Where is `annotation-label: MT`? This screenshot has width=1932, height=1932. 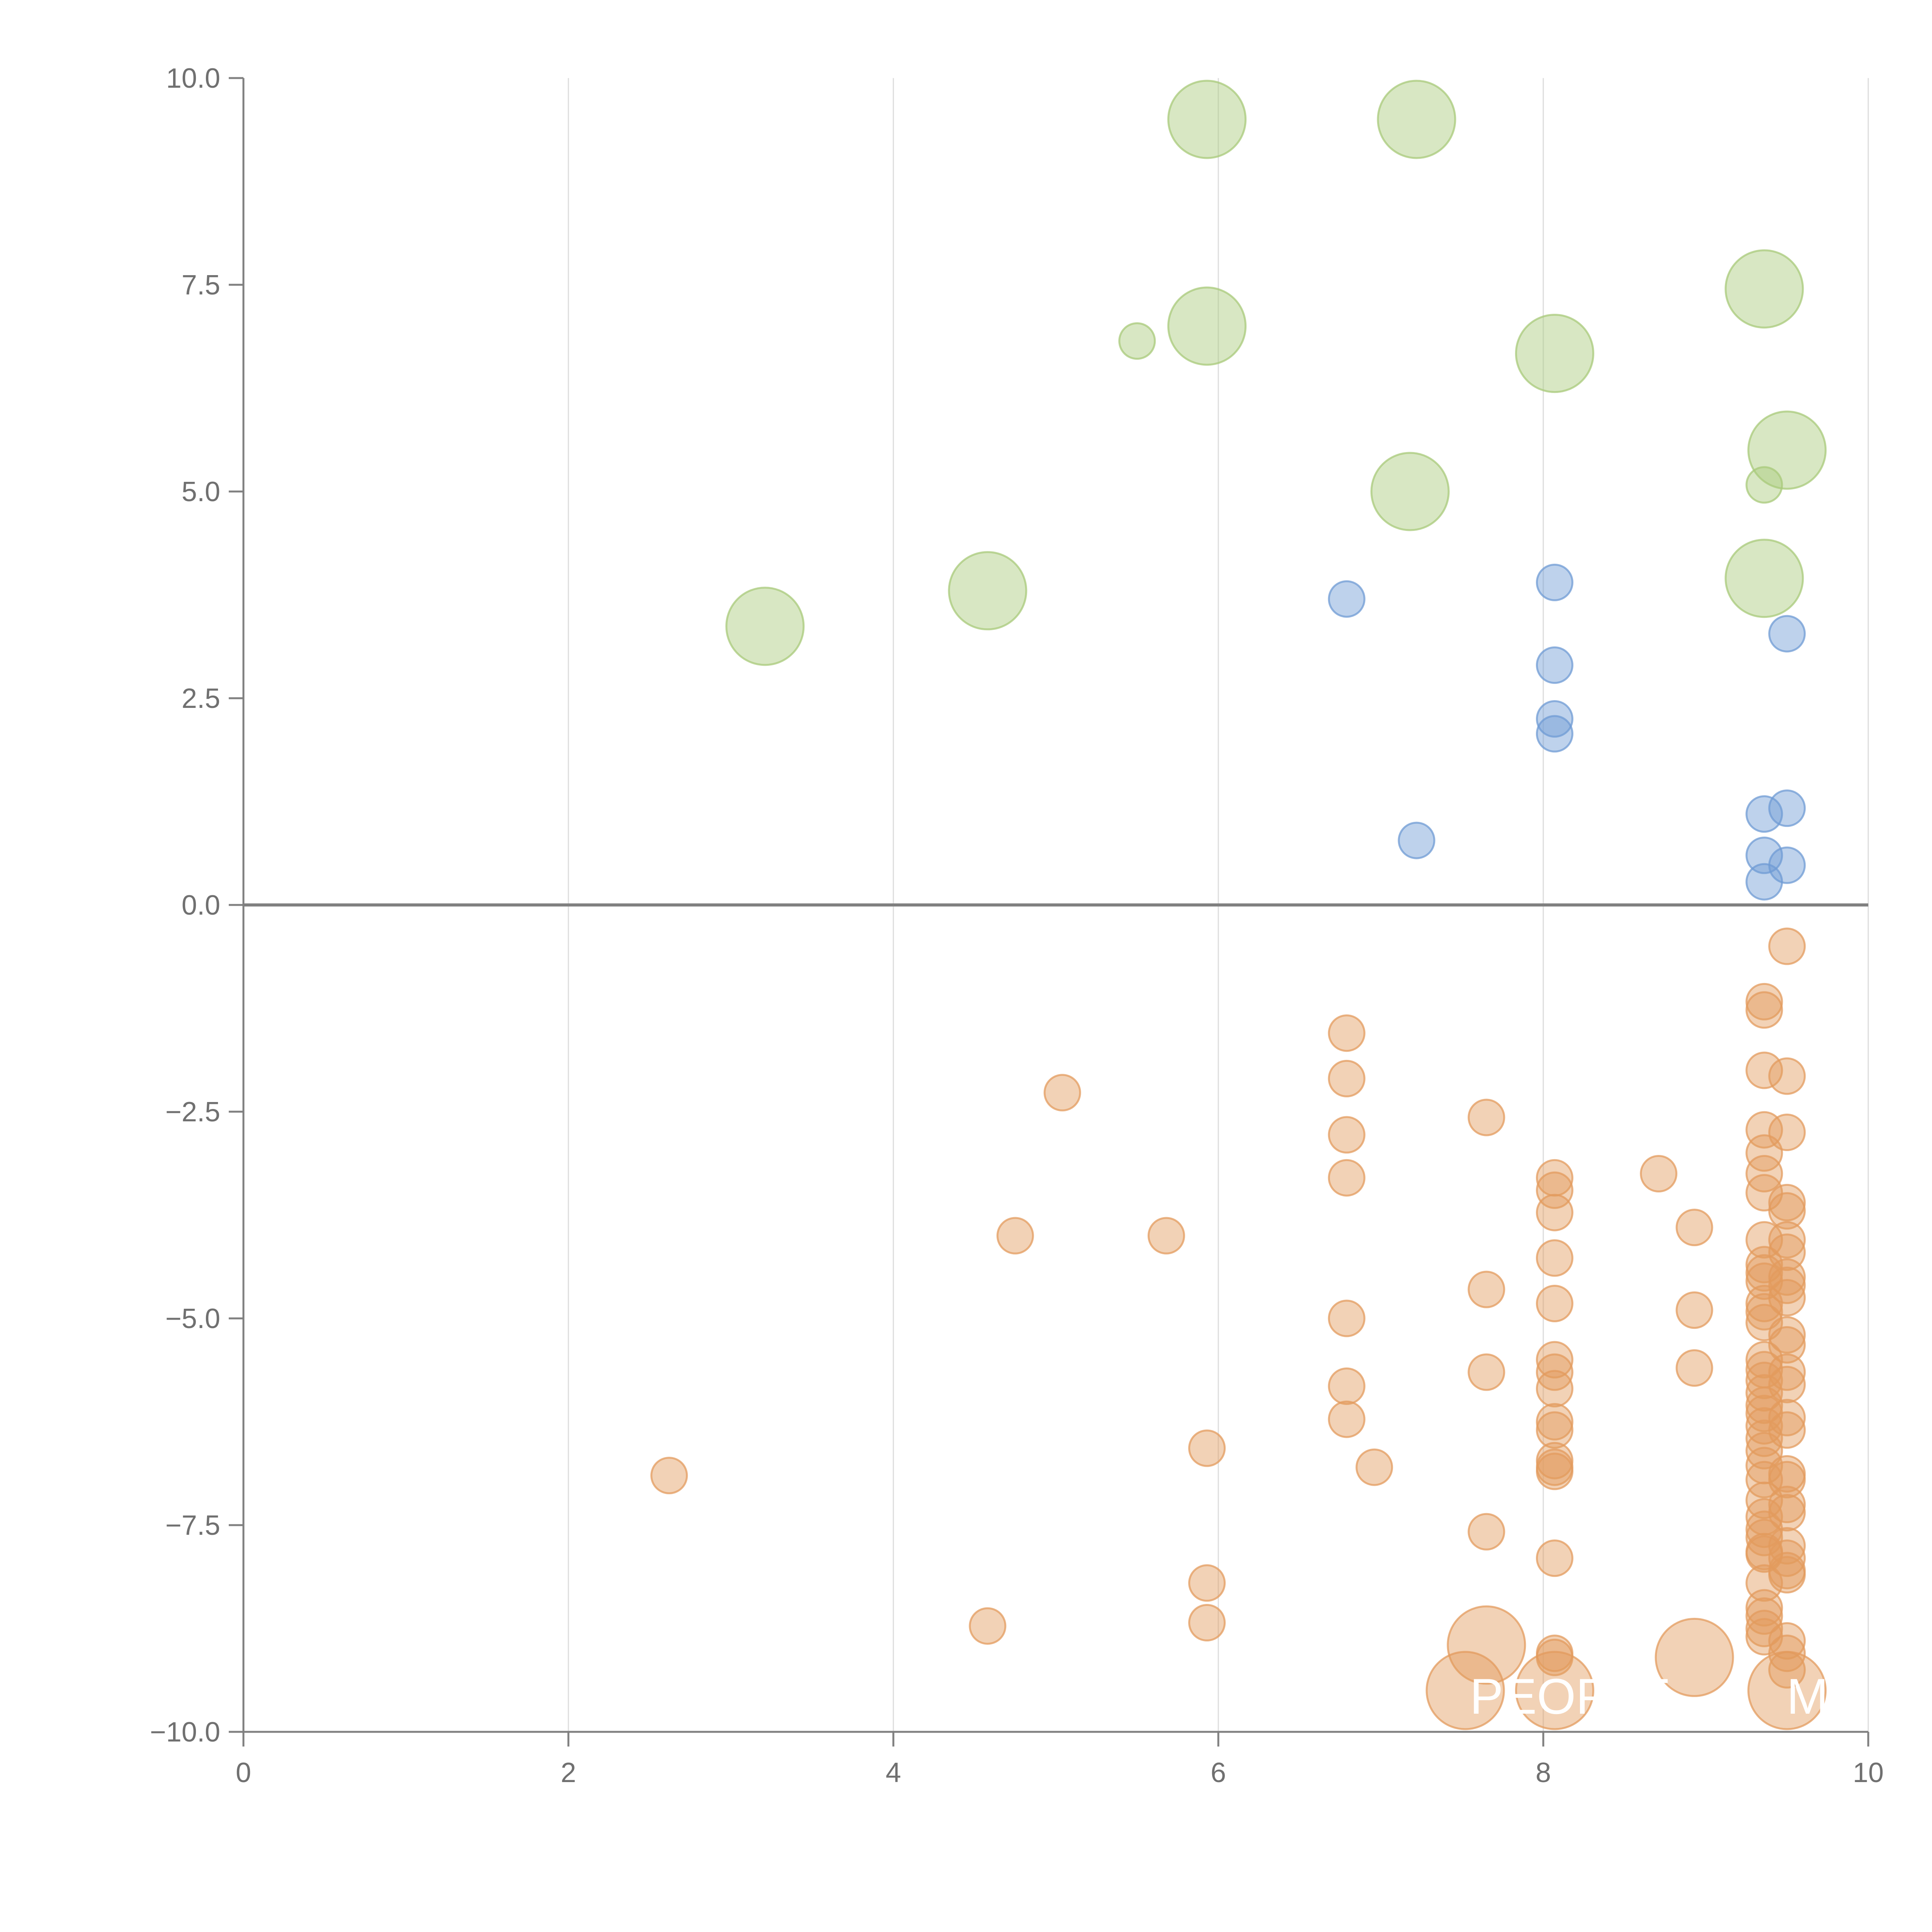 annotation-label: MT is located at coordinates (1823, 1697).